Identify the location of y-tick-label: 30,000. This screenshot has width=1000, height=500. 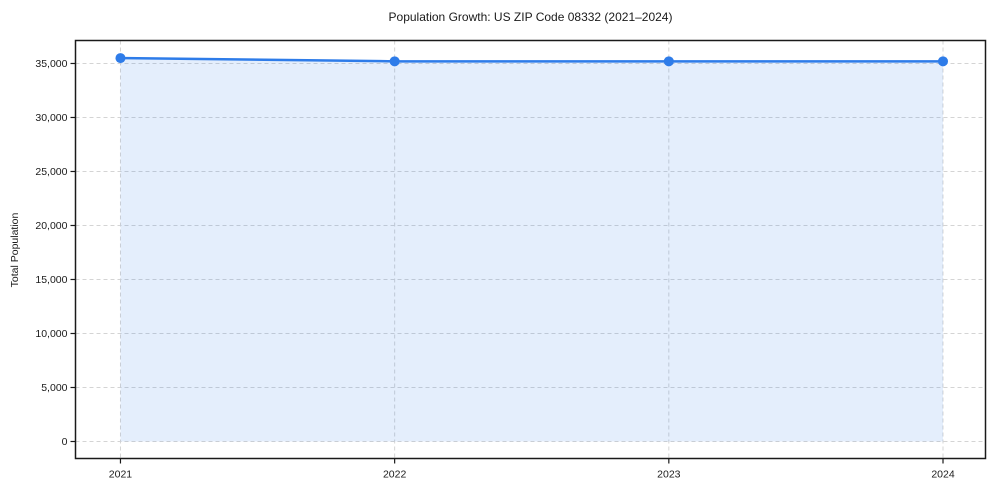
(51, 118).